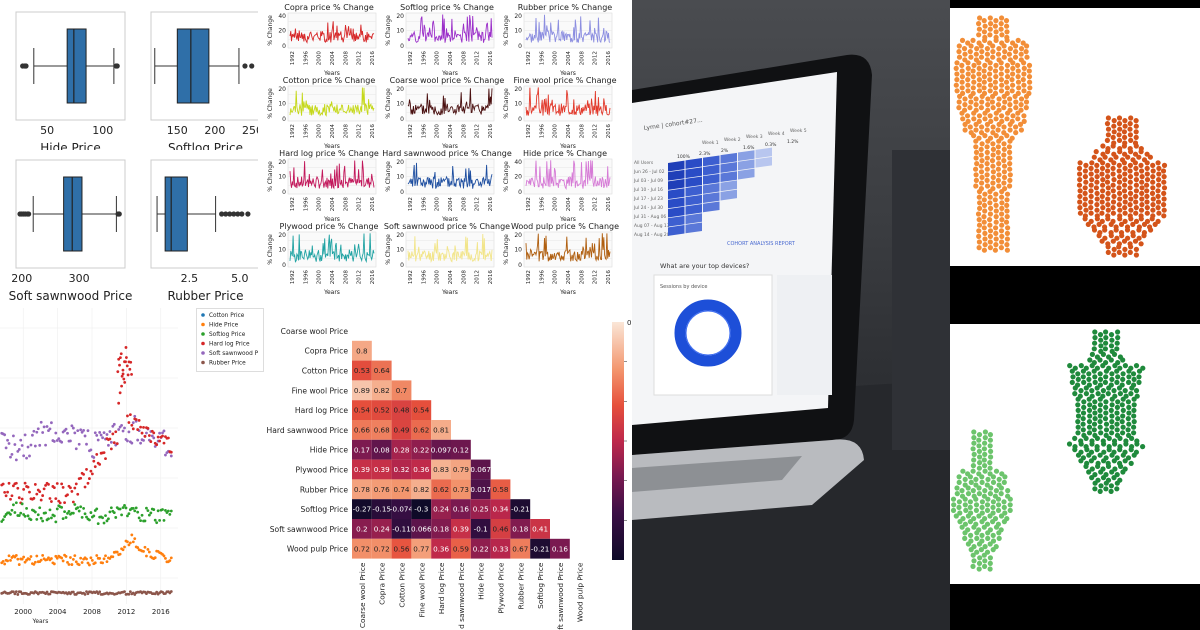 The image size is (1200, 630). I want to click on heatmap-cell-value: -0.1, so click(481, 529).